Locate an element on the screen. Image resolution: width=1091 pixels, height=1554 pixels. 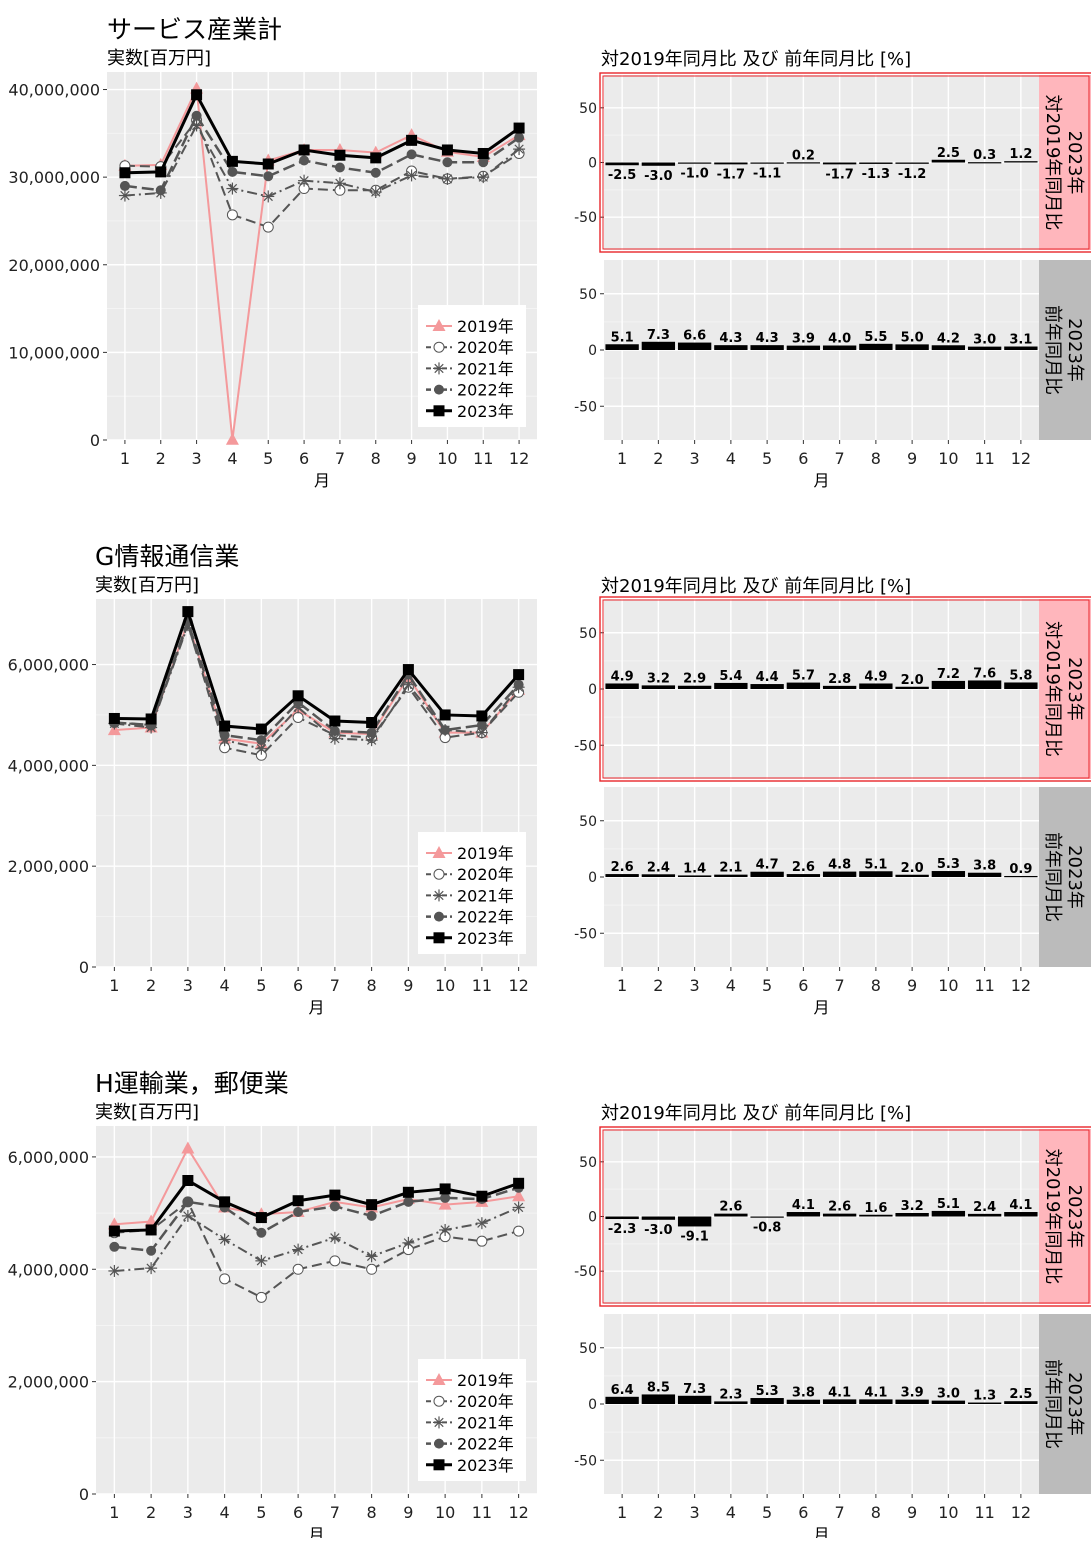
ratio-data-label: 5.8 is located at coordinates (1020, 675).